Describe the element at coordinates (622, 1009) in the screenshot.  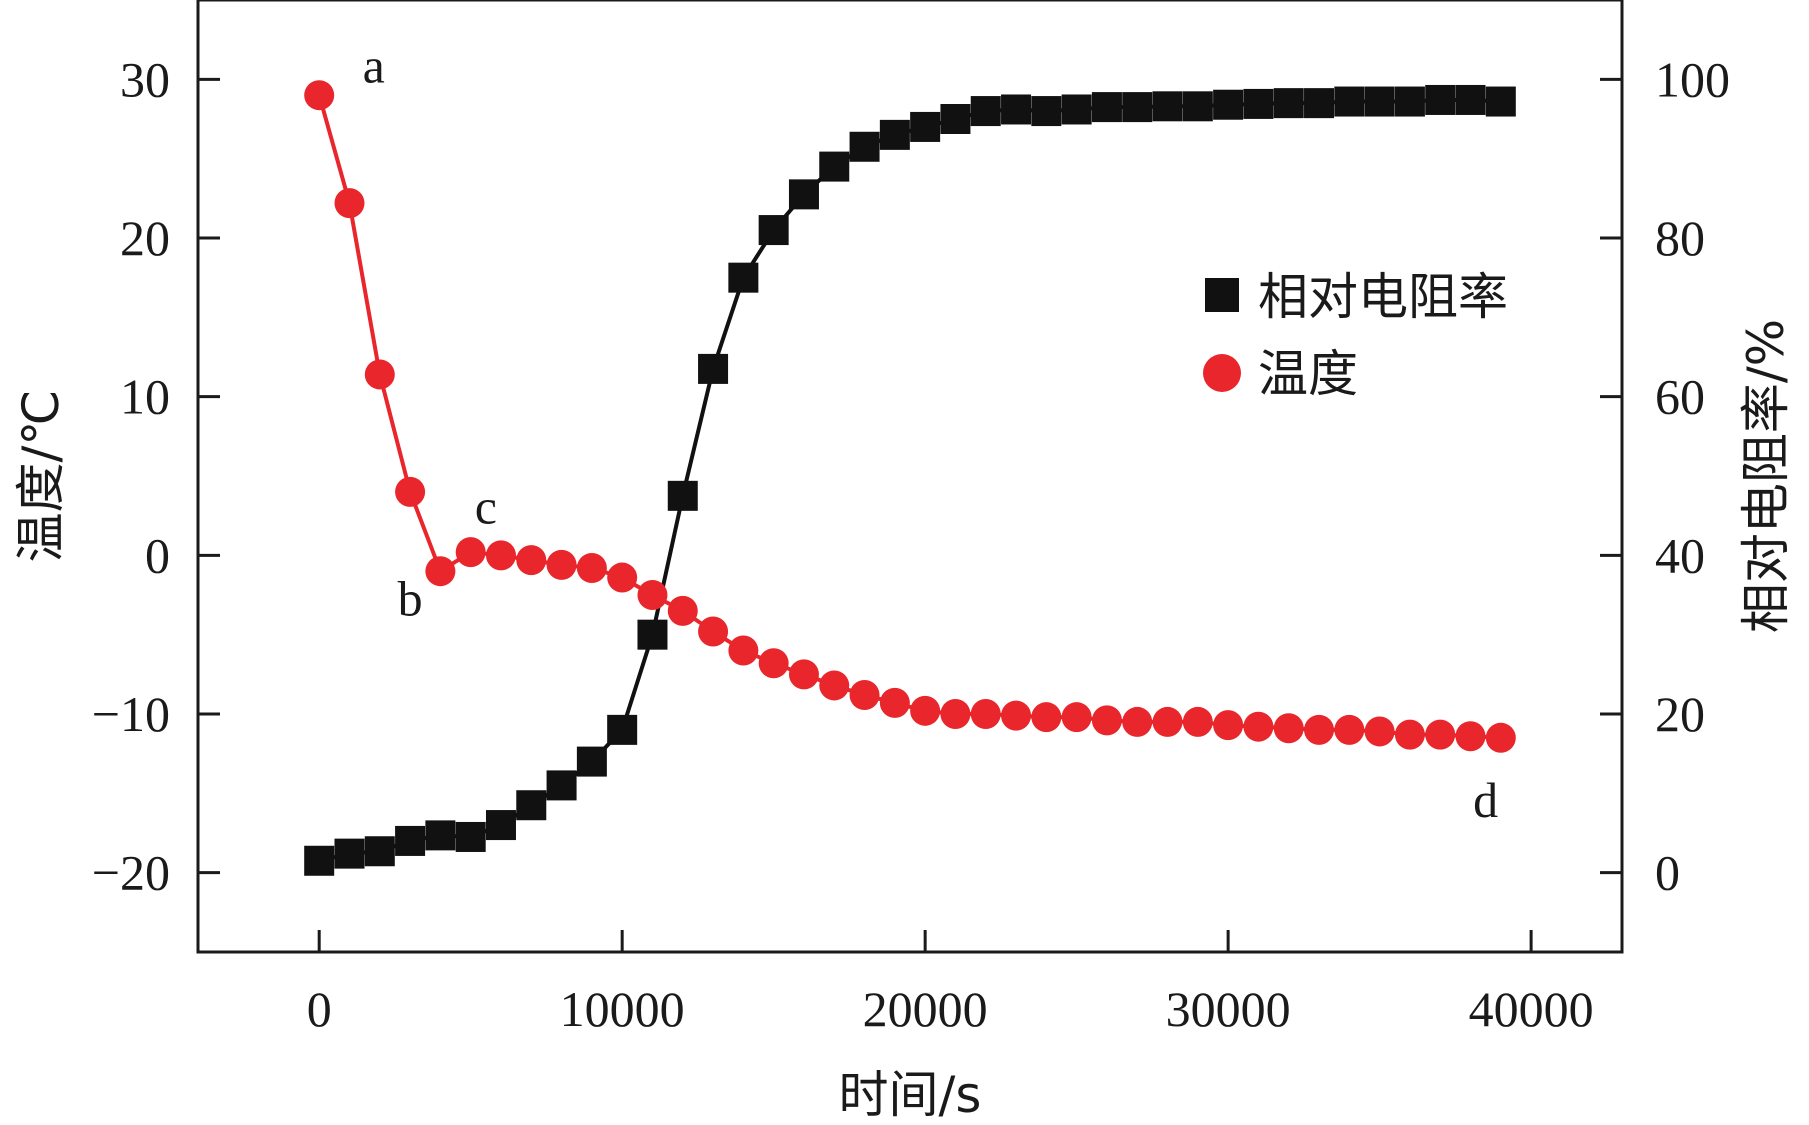
I see `x-tick-label: 10000` at that location.